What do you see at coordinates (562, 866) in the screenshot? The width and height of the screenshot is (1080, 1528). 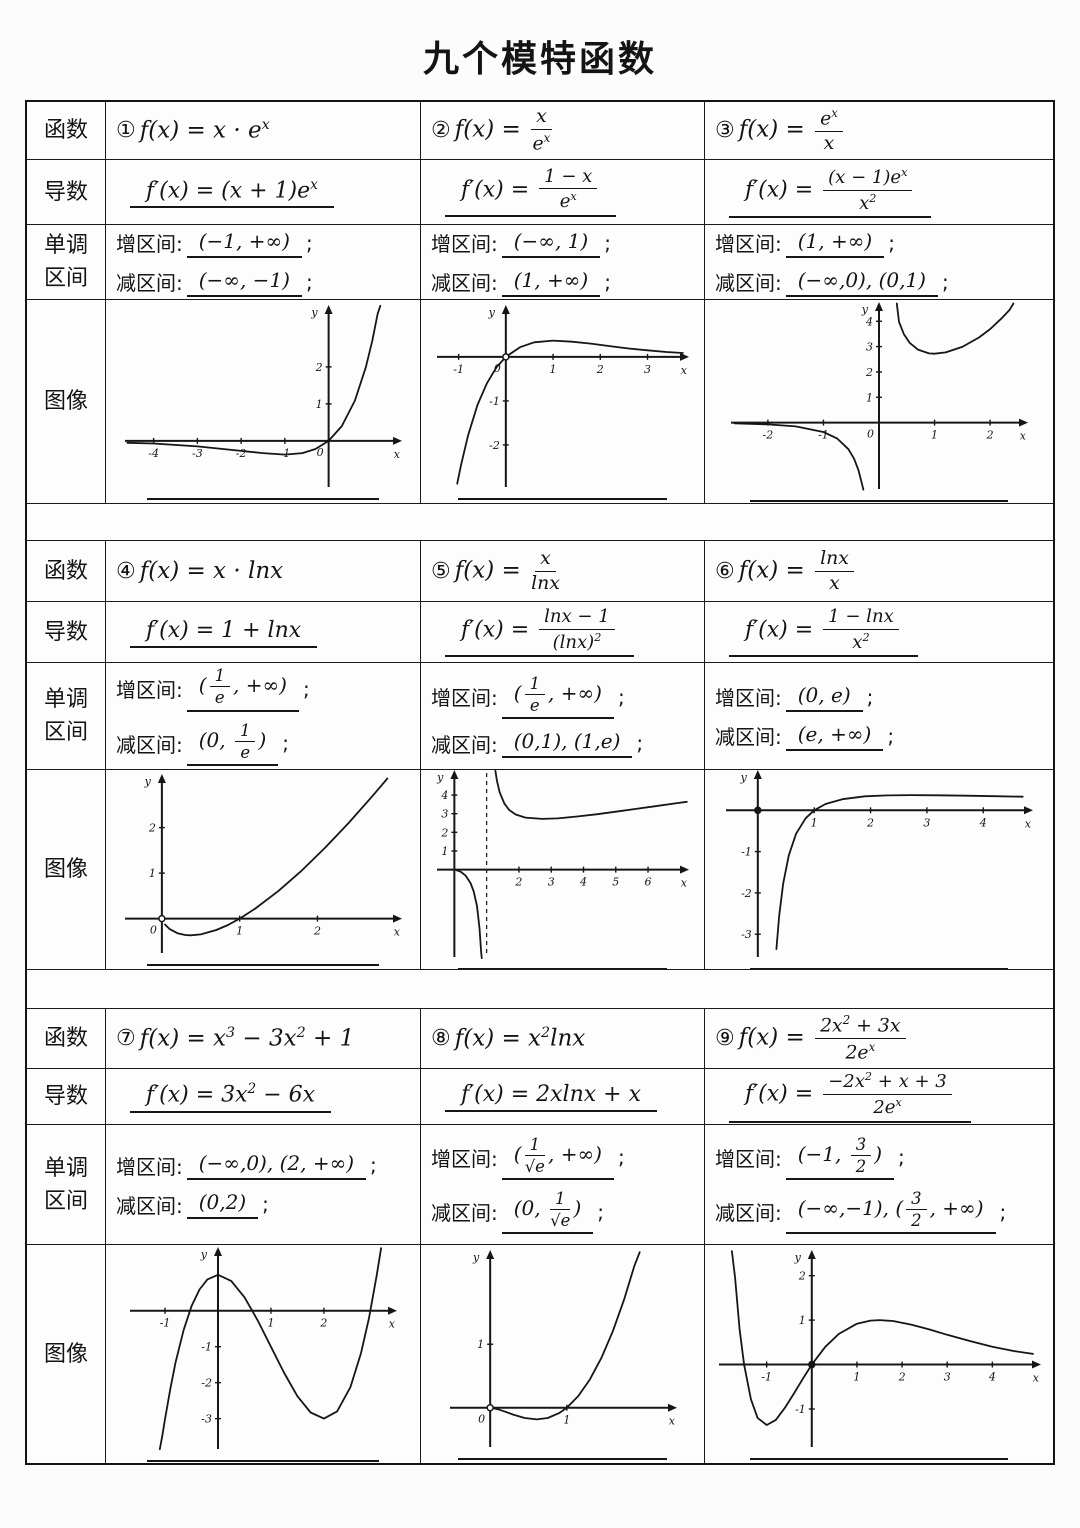 I see `graph-container: 2 3 4 5 6 1 2 3 4 y x` at bounding box center [562, 866].